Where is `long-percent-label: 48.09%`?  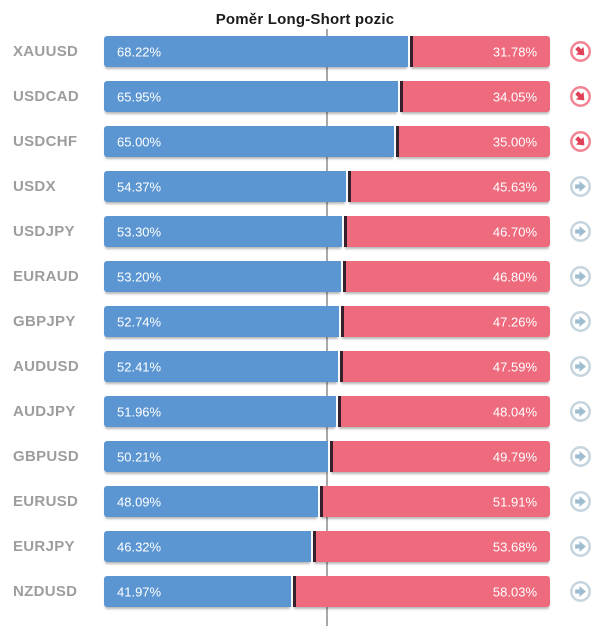
long-percent-label: 48.09% is located at coordinates (139, 501).